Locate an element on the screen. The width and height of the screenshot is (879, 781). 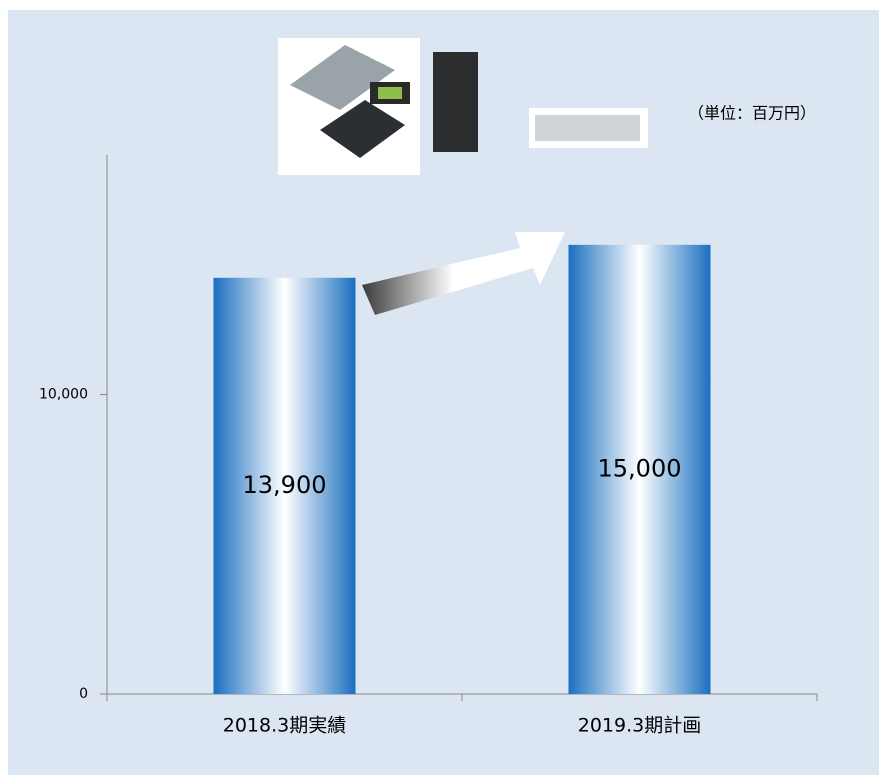
router-shape is located at coordinates (587, 128).